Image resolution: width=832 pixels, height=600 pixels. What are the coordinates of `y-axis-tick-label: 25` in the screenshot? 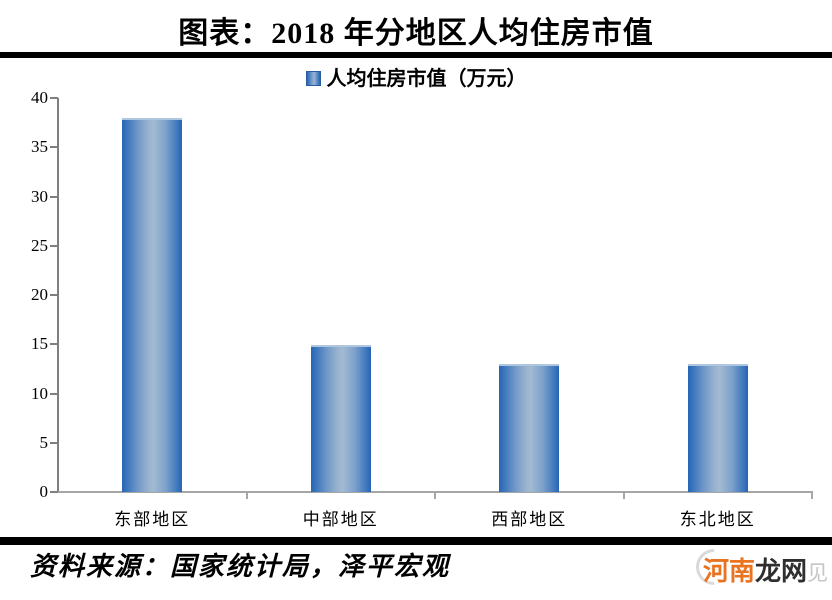 It's located at (39, 245).